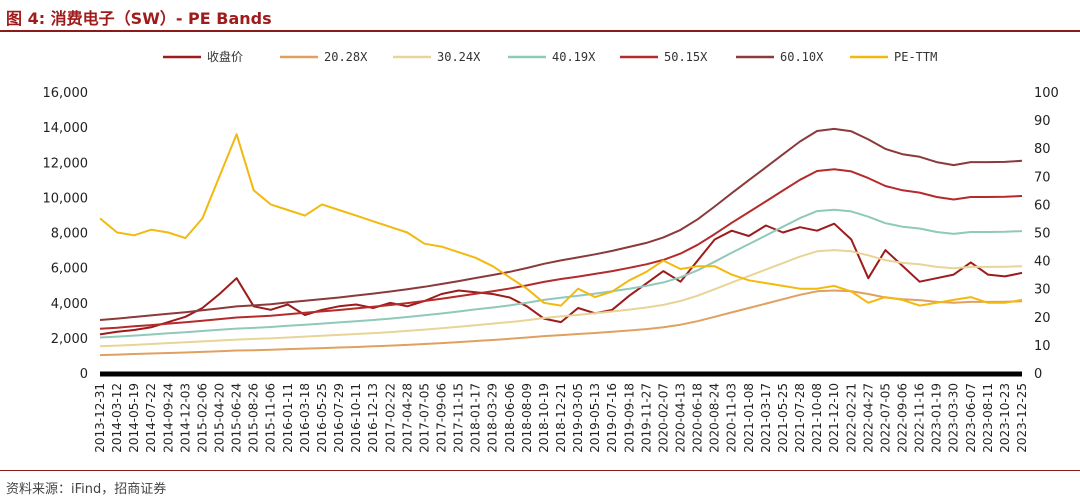  Describe the element at coordinates (86, 489) in the screenshot. I see `source-note: 资料来源：iFind，招商证券` at that location.